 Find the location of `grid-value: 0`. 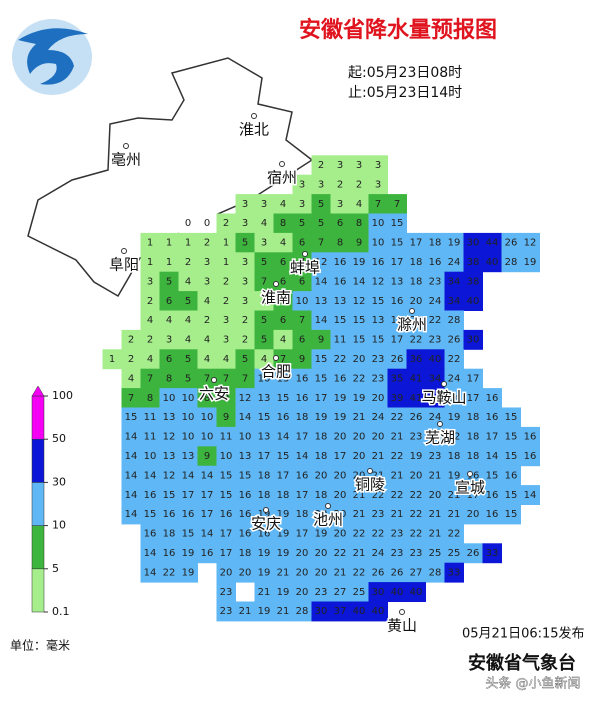

grid-value: 0 is located at coordinates (207, 223).